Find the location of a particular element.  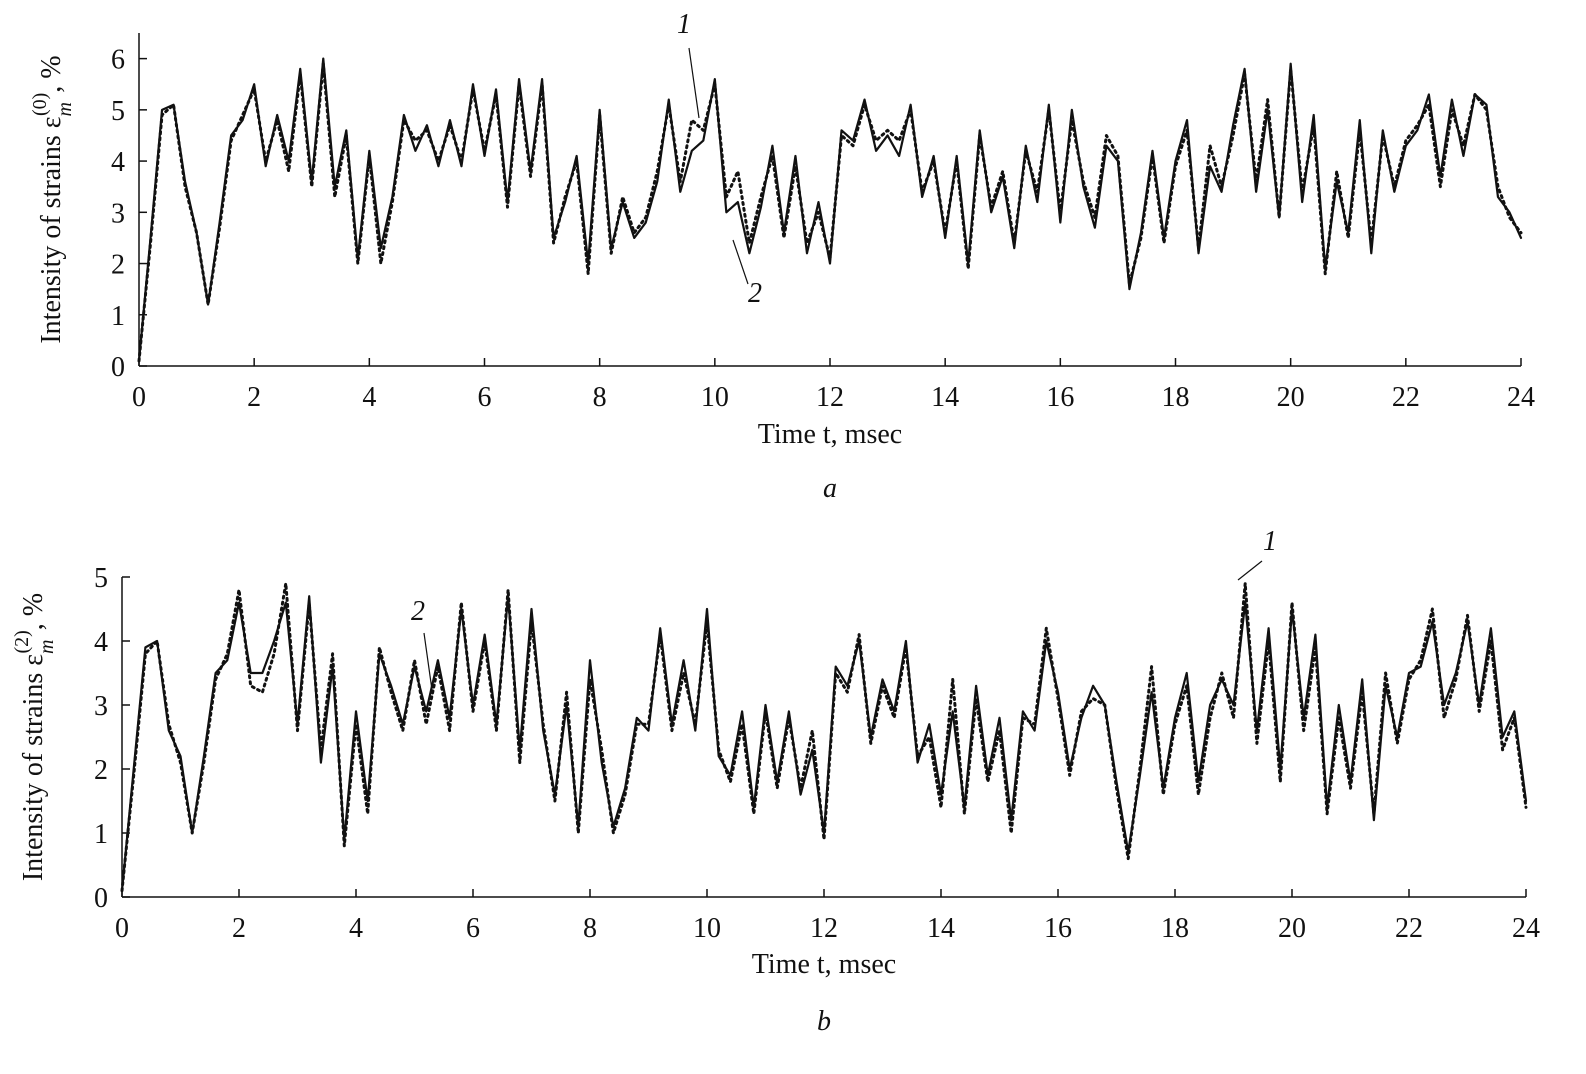

caption: b is located at coordinates (824, 1021).